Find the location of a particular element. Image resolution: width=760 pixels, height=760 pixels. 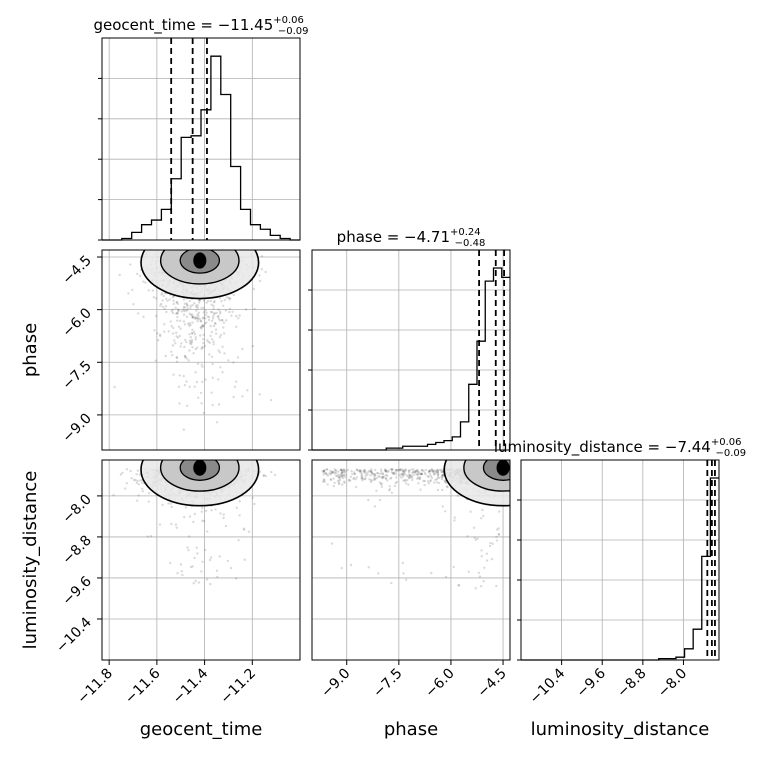

xtick-label-phase-1: −7.5 is located at coordinates (387, 683).